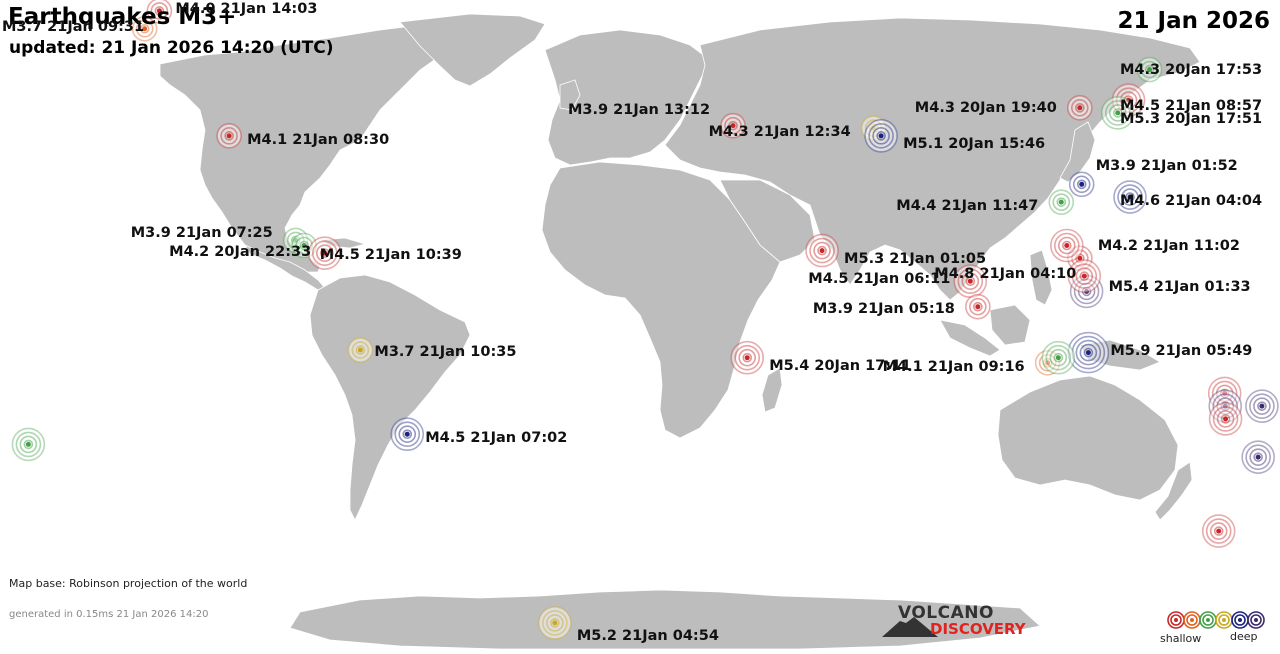  I want to click on logo-text-volcano: VOLCANO, so click(946, 613).